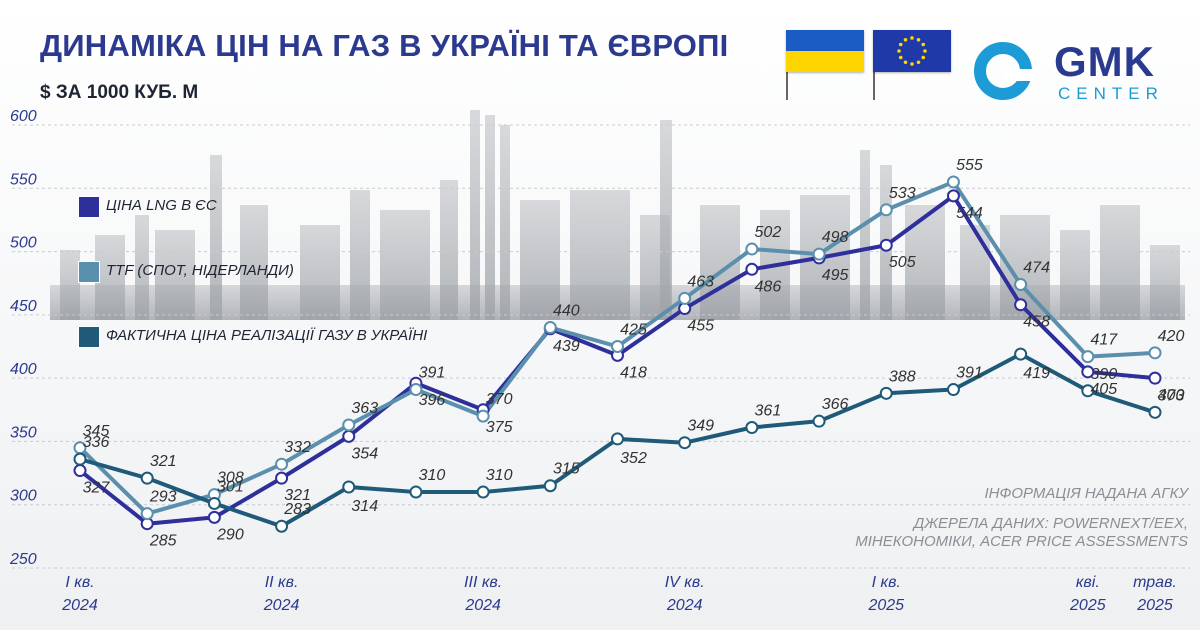 Image resolution: width=1200 pixels, height=630 pixels. Describe the element at coordinates (297, 447) in the screenshot. I see `data-label: 332` at that location.